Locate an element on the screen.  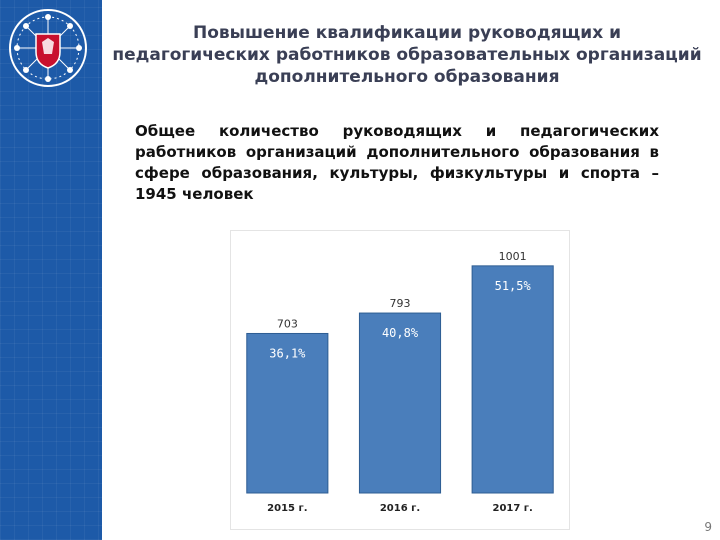
value-label-1: 793 is located at coordinates (400, 303).